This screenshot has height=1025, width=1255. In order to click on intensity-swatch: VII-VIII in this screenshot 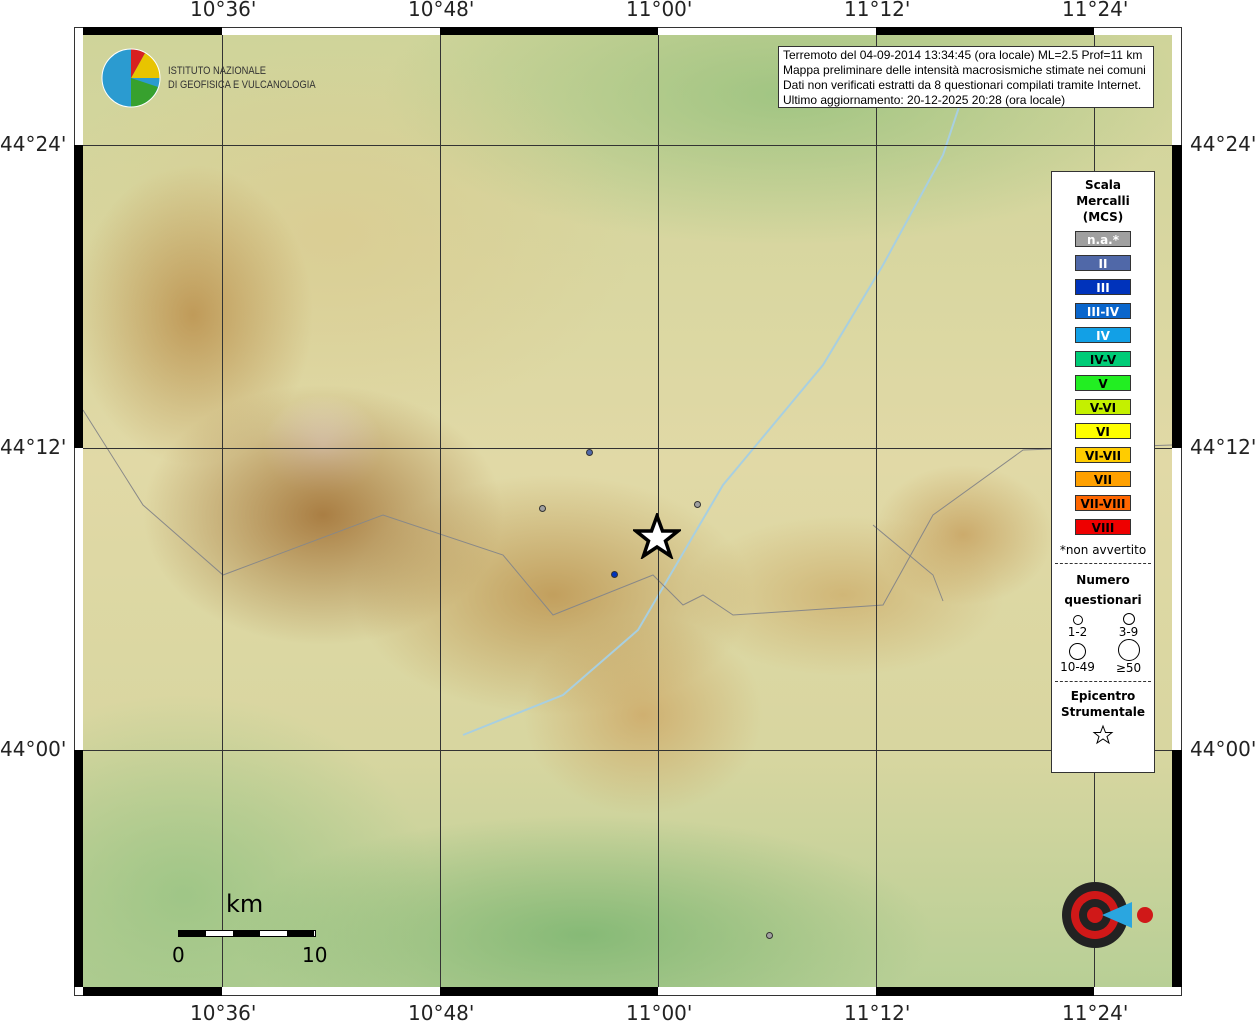, I will do `click(1103, 503)`.